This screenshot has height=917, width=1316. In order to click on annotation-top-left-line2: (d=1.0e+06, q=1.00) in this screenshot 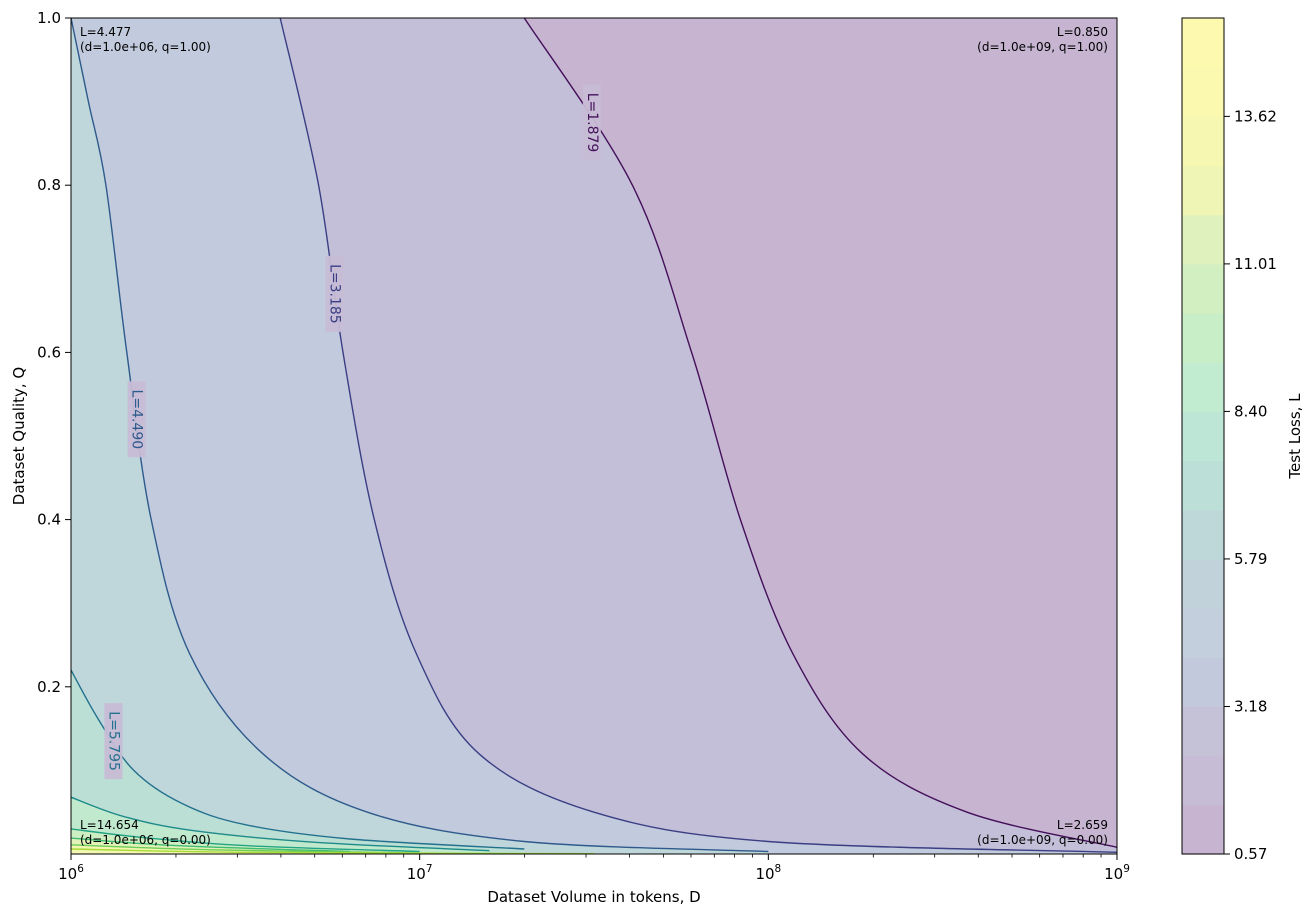, I will do `click(145, 47)`.